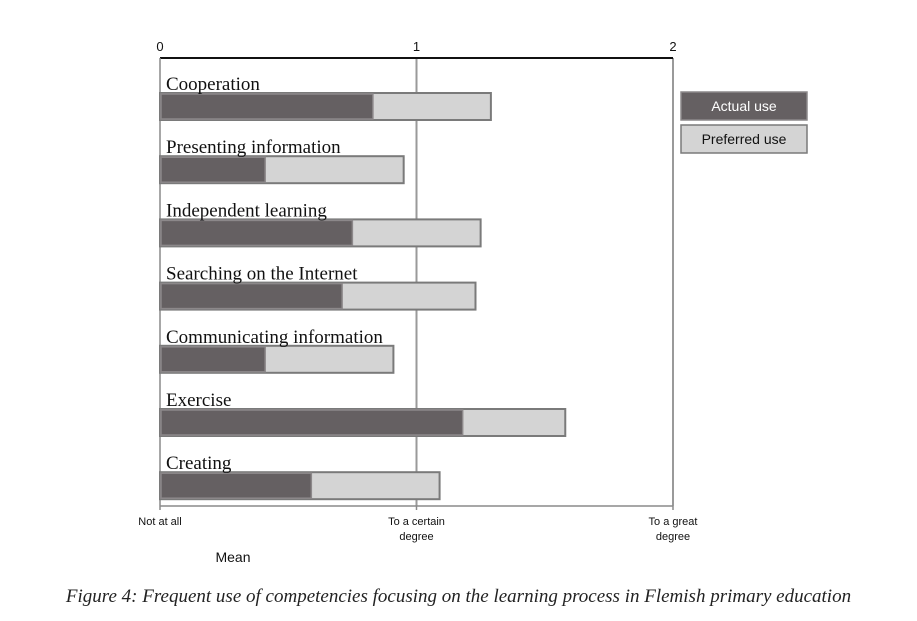 This screenshot has height=621, width=917. What do you see at coordinates (274, 337) in the screenshot?
I see `category-label: Communicating information` at bounding box center [274, 337].